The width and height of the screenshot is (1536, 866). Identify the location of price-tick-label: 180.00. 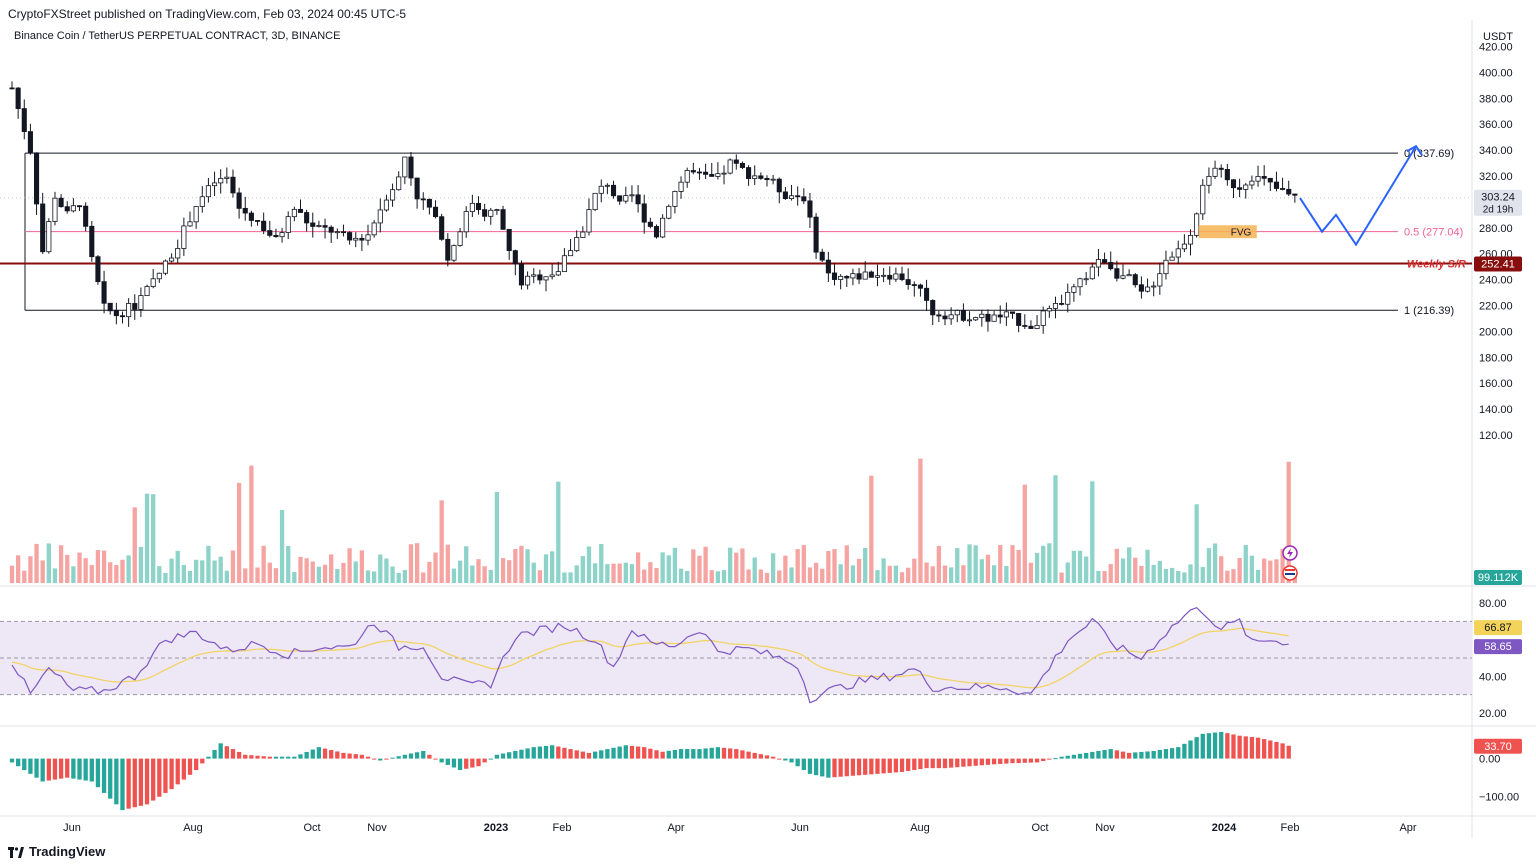
(1496, 358).